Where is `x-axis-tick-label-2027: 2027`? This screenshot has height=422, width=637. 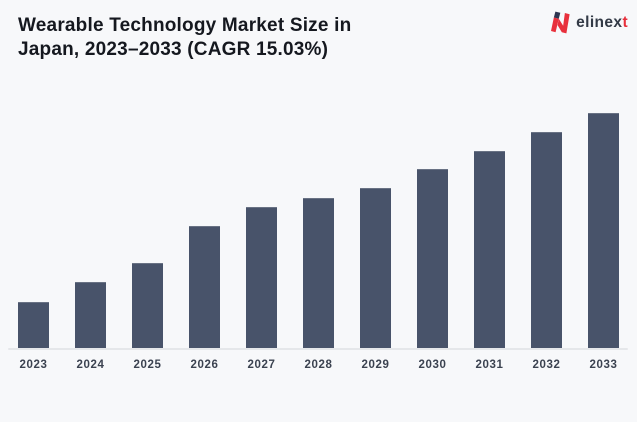 x-axis-tick-label-2027: 2027 is located at coordinates (261, 365).